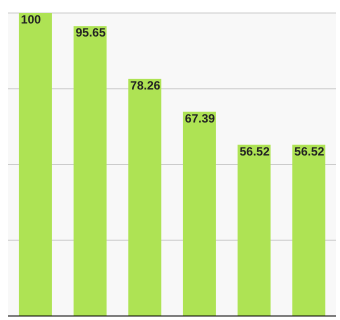 The width and height of the screenshot is (340, 320). Describe the element at coordinates (145, 85) in the screenshot. I see `data-label: 78.26` at that location.